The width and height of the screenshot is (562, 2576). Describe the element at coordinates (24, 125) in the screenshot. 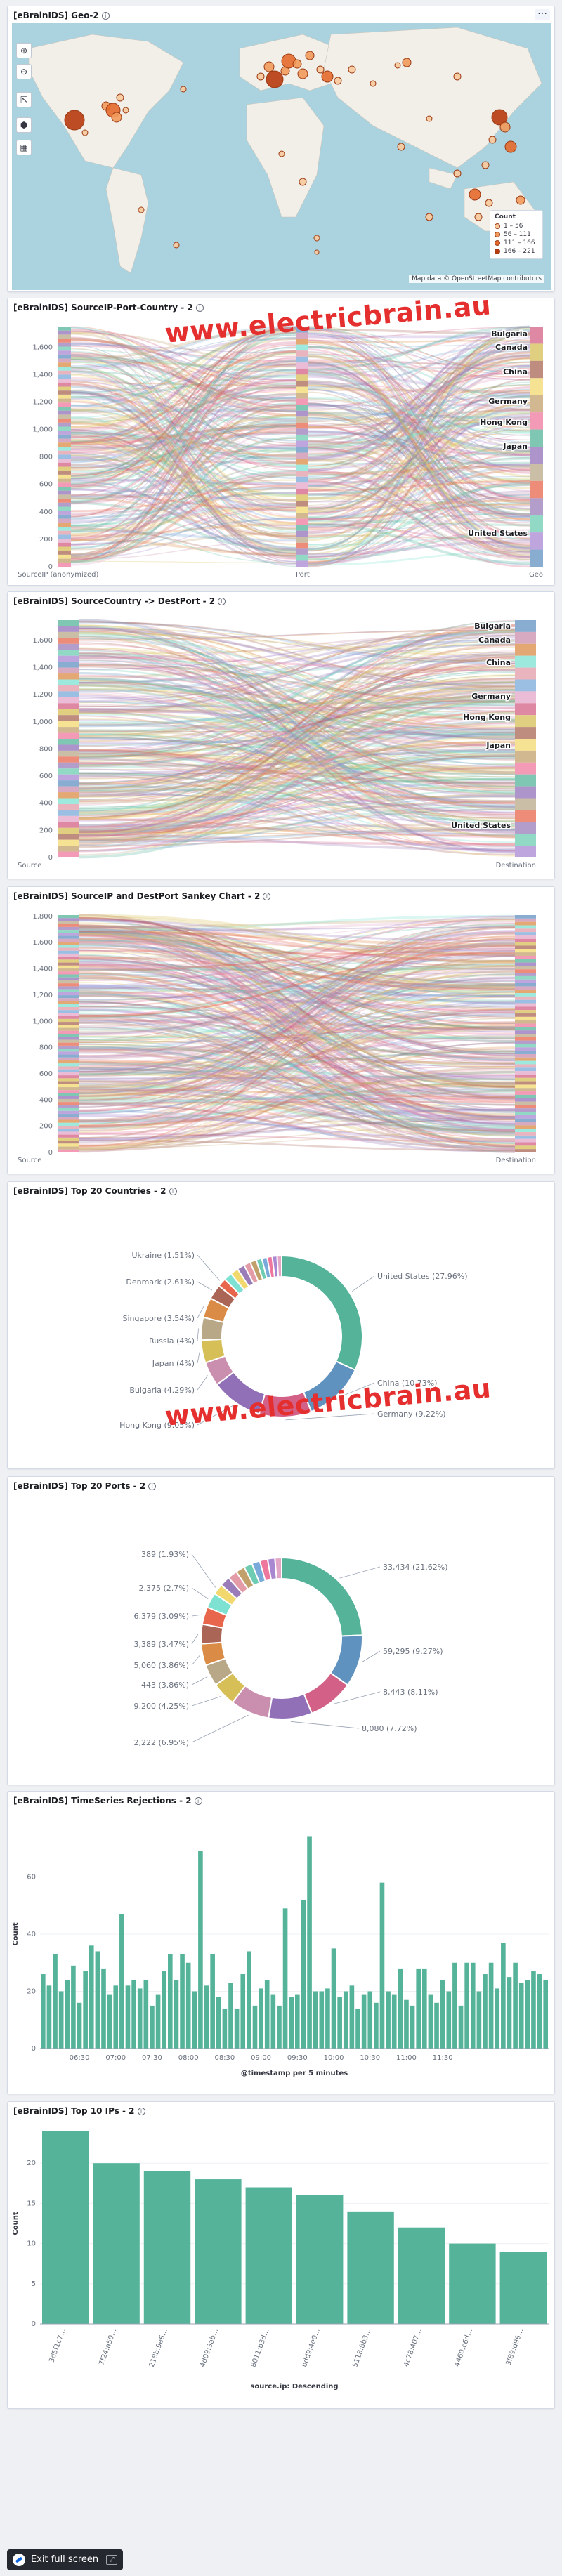

I see `draw-shape-icon: ⬢` at that location.